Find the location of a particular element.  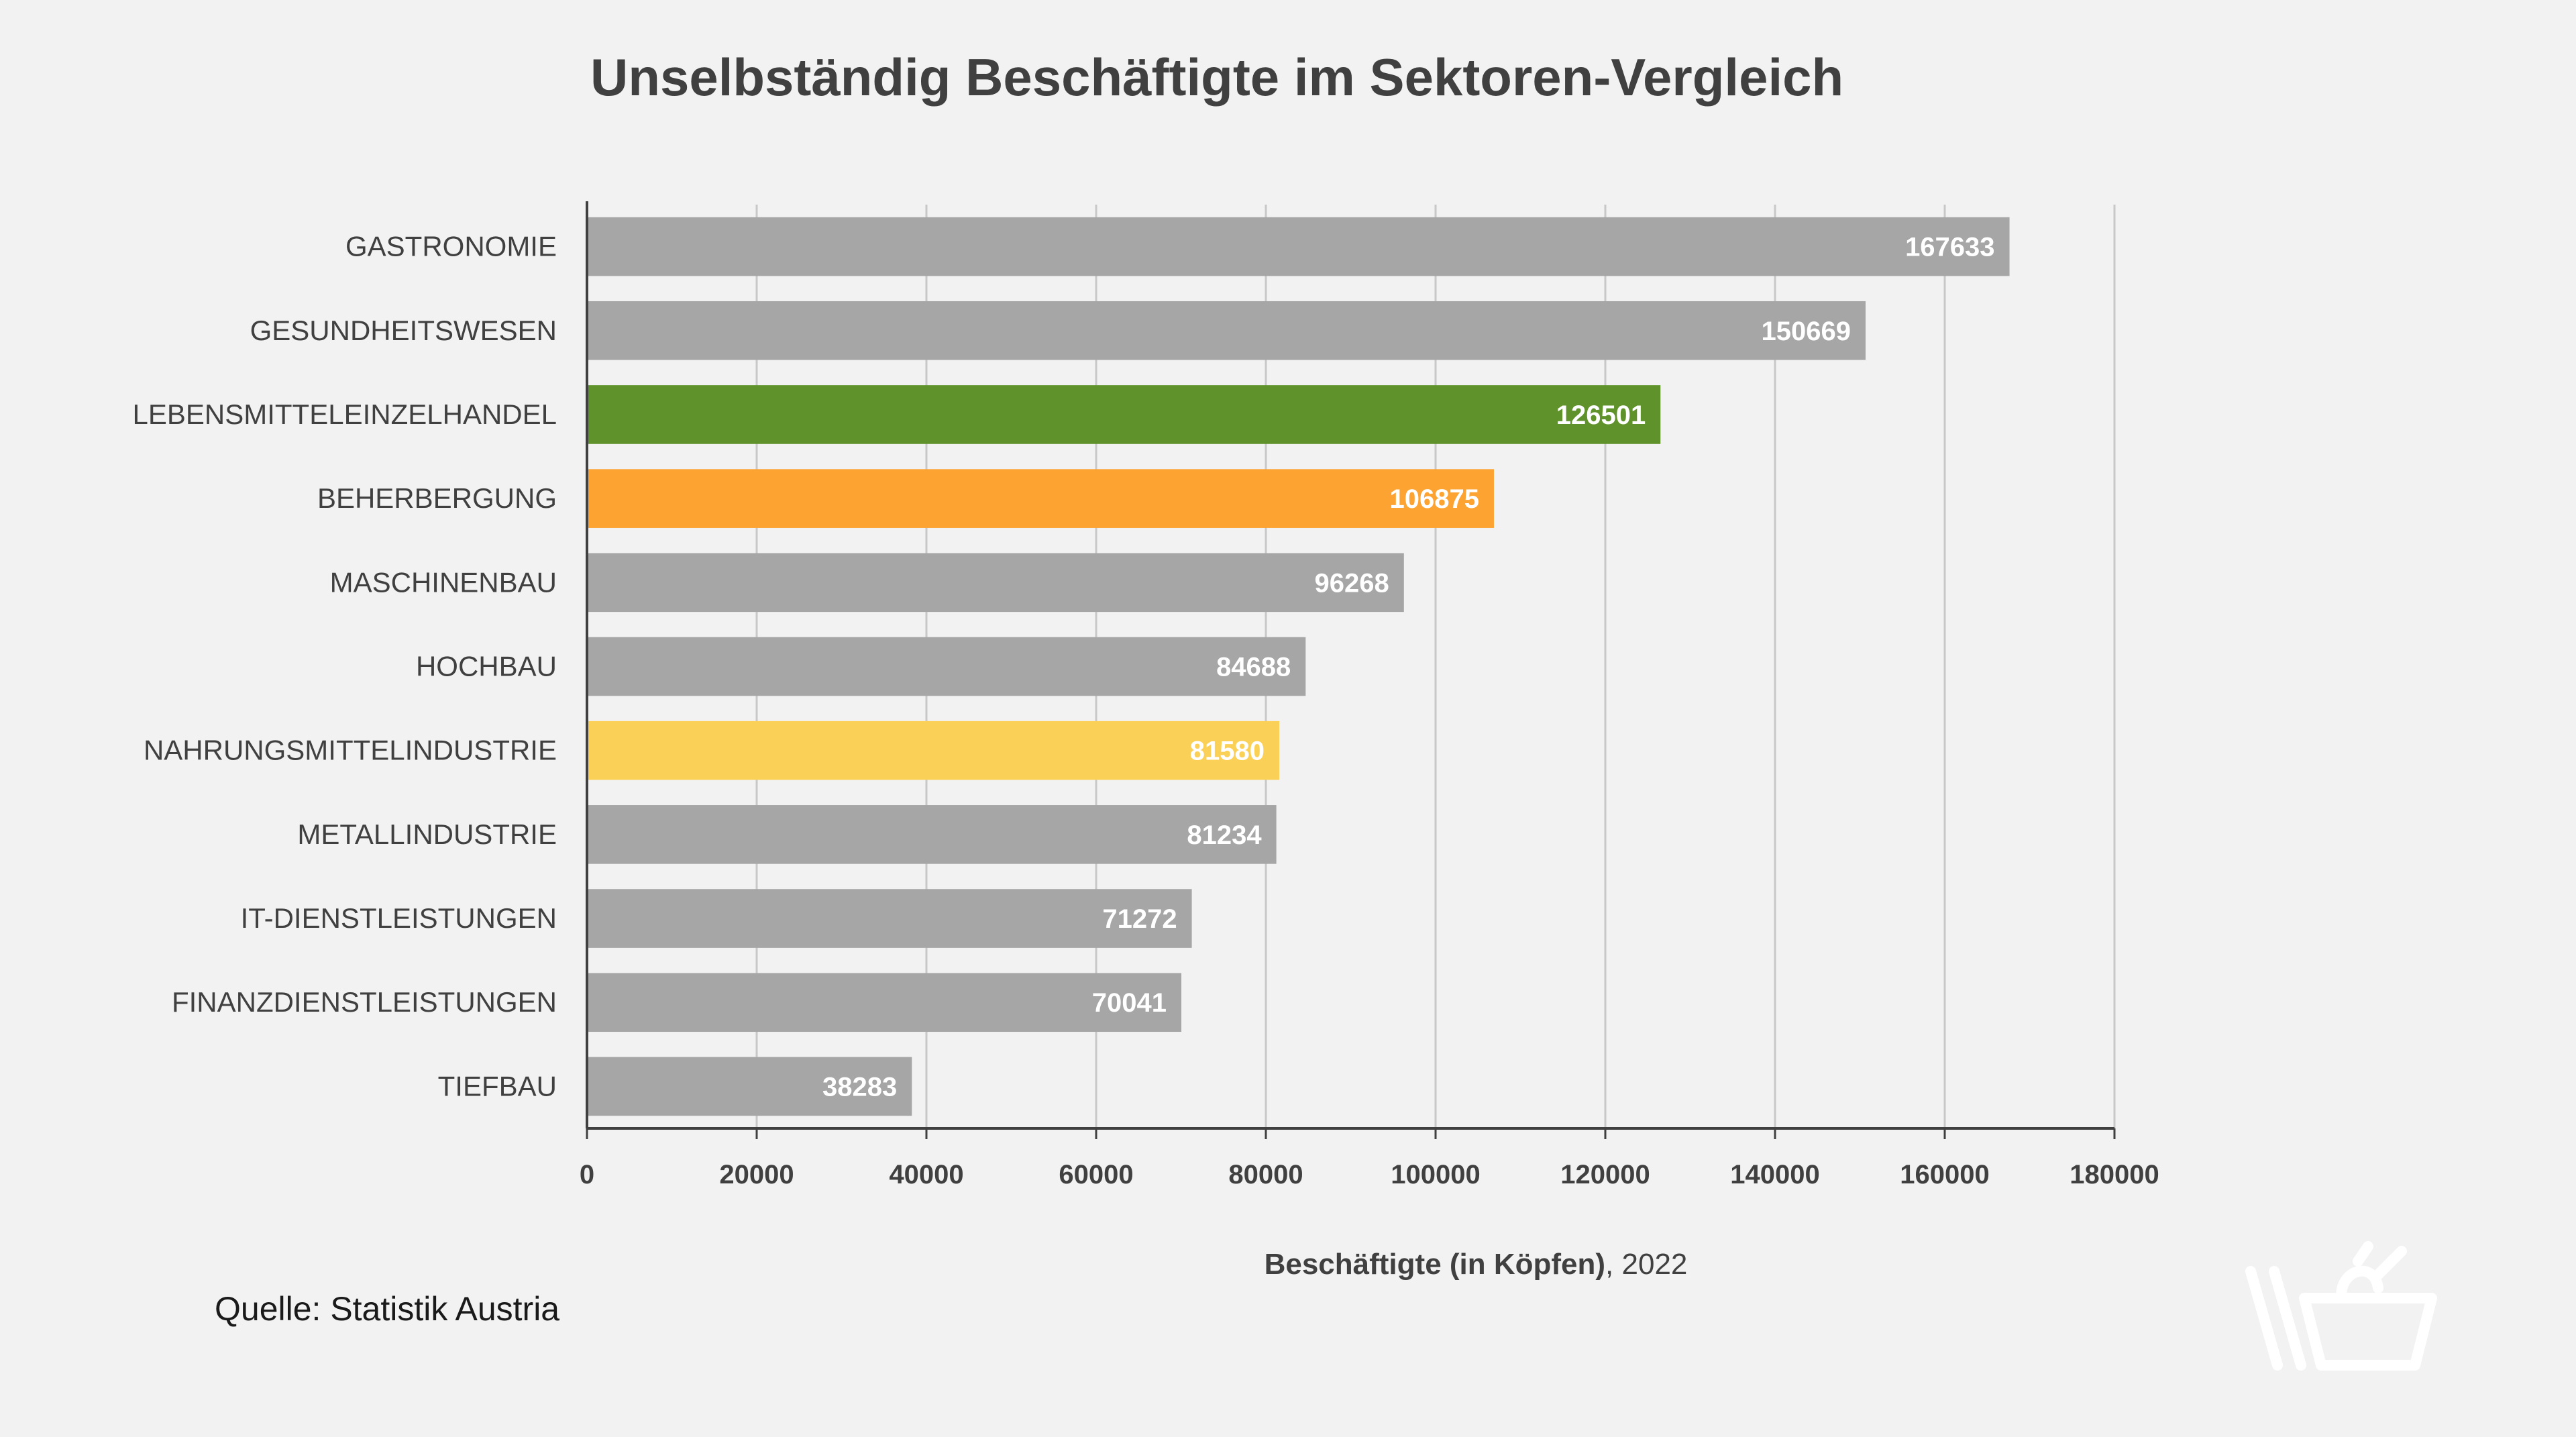

category-label: LEBENSMITTELEINZELHANDEL is located at coordinates (344, 414).